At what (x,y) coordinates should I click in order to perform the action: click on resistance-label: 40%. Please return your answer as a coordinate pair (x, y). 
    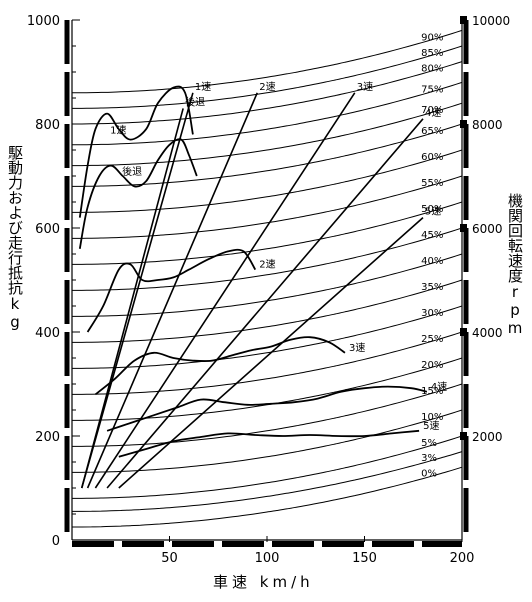
    Looking at the image, I should click on (432, 261).